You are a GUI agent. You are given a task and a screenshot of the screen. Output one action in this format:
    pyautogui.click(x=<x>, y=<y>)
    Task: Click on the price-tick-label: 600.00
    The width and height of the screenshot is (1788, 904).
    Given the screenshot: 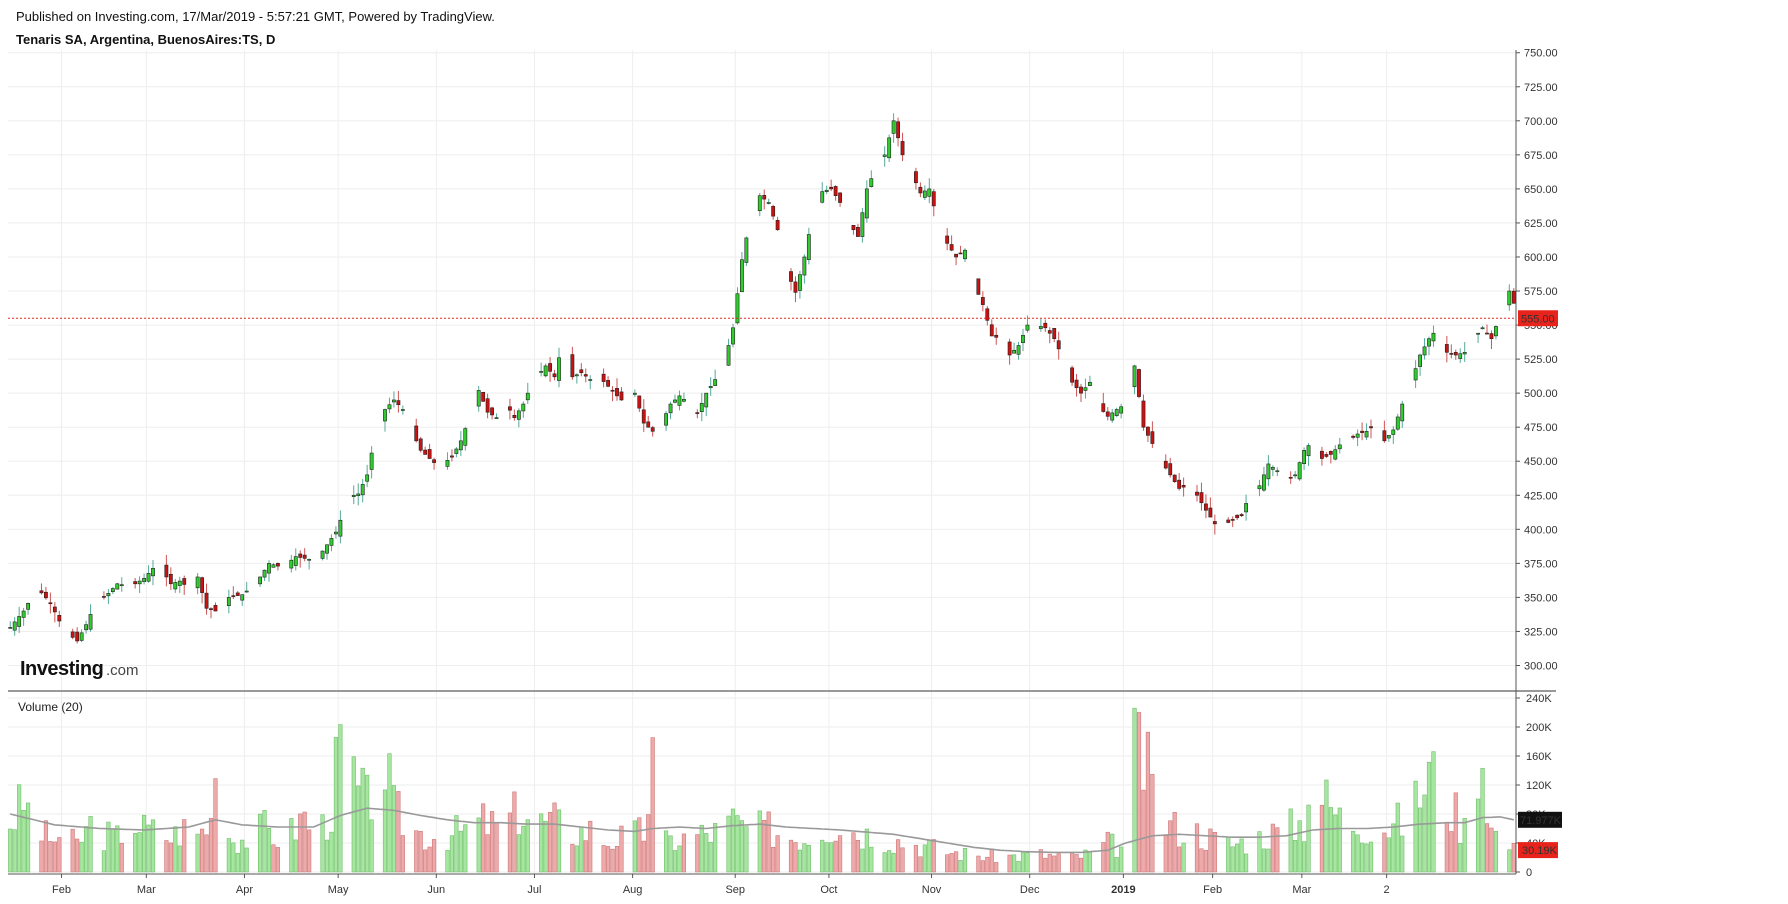 What is the action you would take?
    pyautogui.click(x=1541, y=258)
    